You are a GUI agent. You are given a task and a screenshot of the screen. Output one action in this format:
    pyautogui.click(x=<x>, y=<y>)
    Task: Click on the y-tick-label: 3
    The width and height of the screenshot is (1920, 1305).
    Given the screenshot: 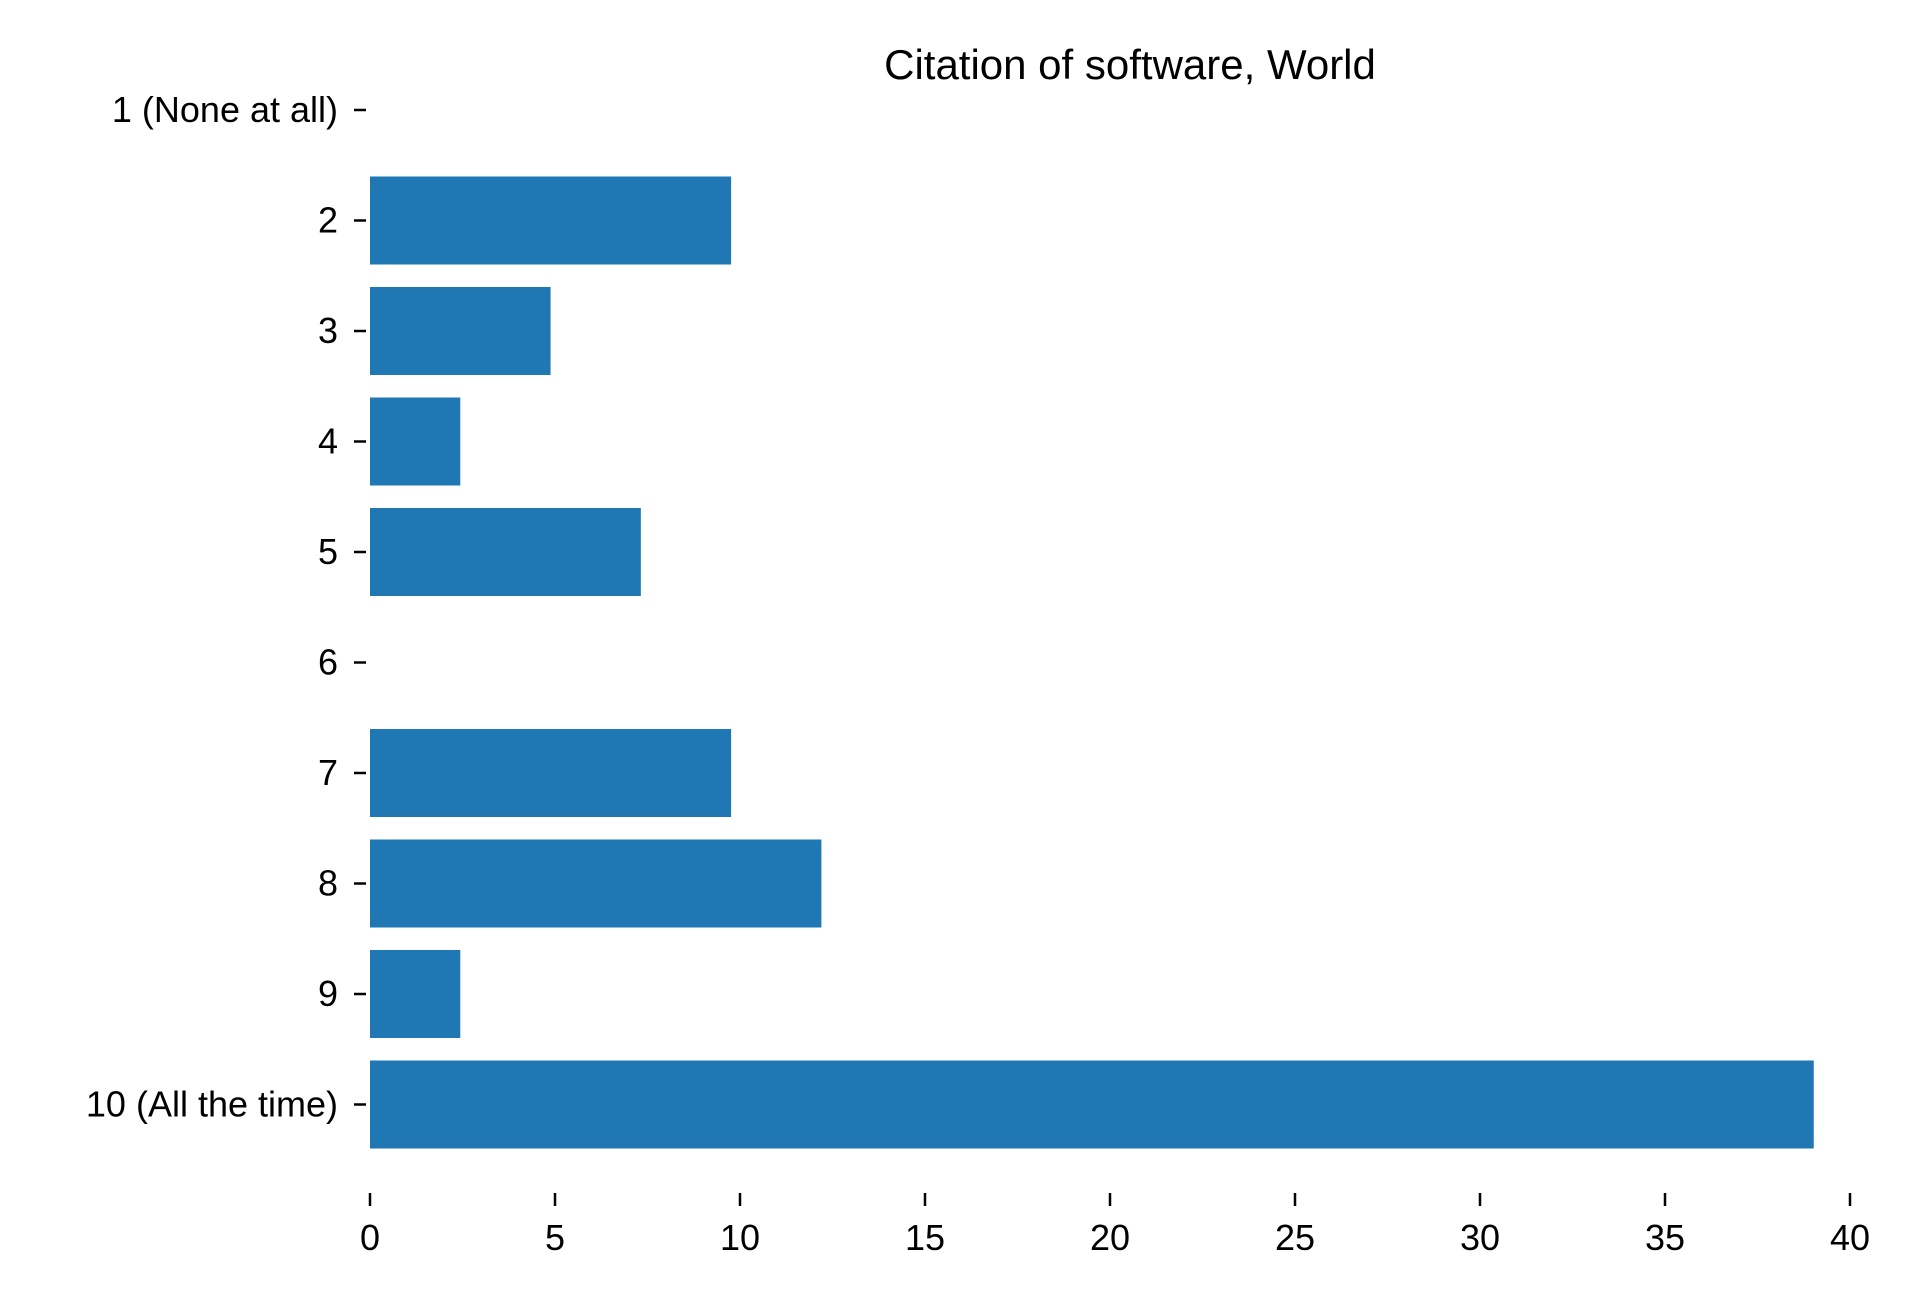 What is the action you would take?
    pyautogui.click(x=328, y=330)
    